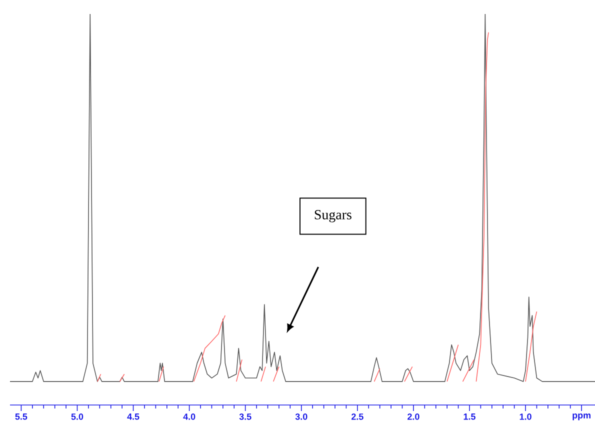  I want to click on x-tick-label: 5.5, so click(21, 417).